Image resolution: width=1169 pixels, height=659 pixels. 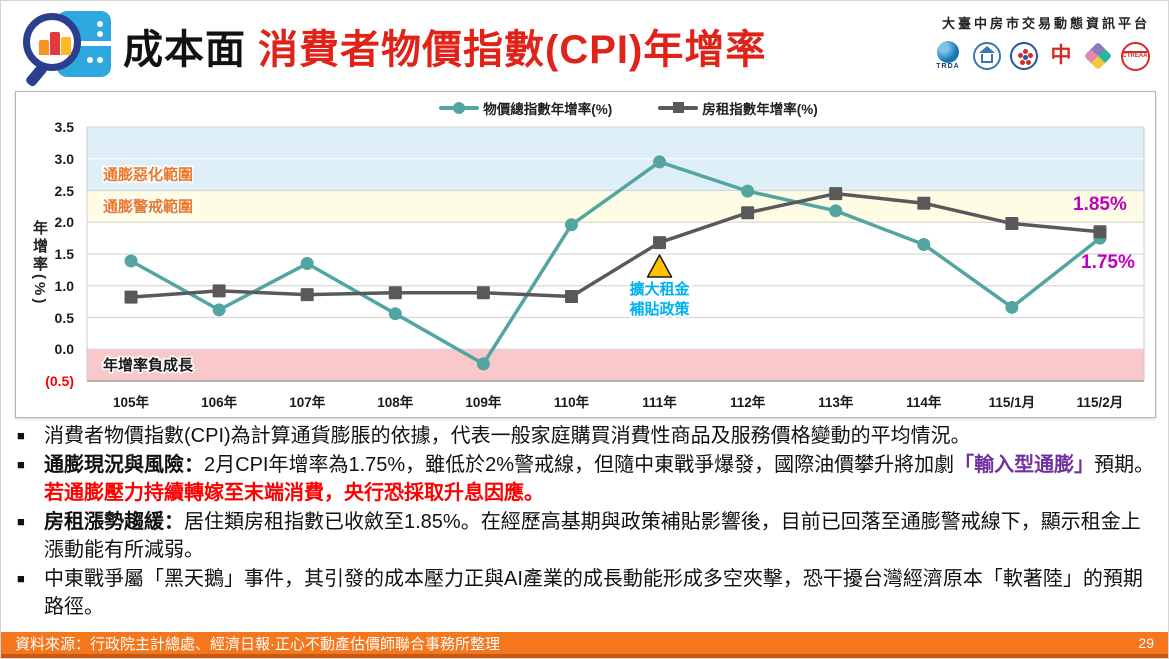 What do you see at coordinates (987, 56) in the screenshot?
I see `architects-association-logo-icon` at bounding box center [987, 56].